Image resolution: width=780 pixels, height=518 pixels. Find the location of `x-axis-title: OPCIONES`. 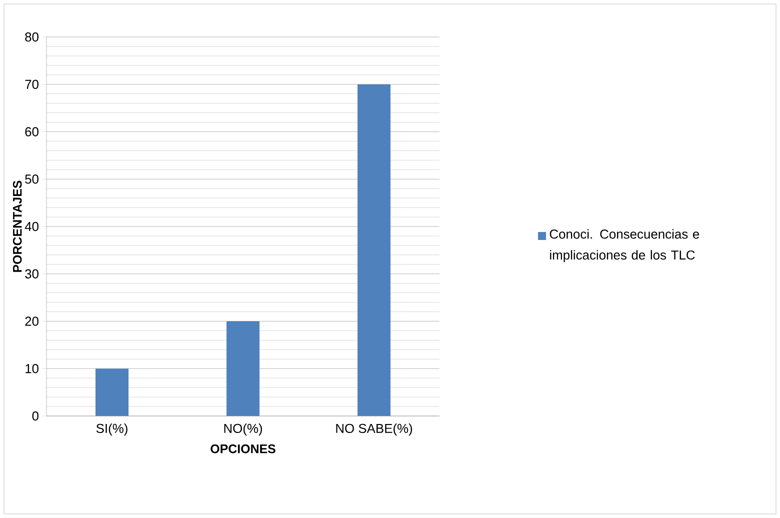

x-axis-title: OPCIONES is located at coordinates (243, 449).